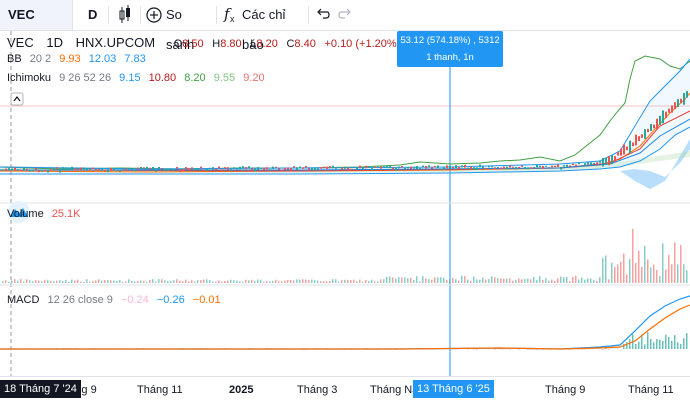  I want to click on interval-button: D, so click(95, 15).